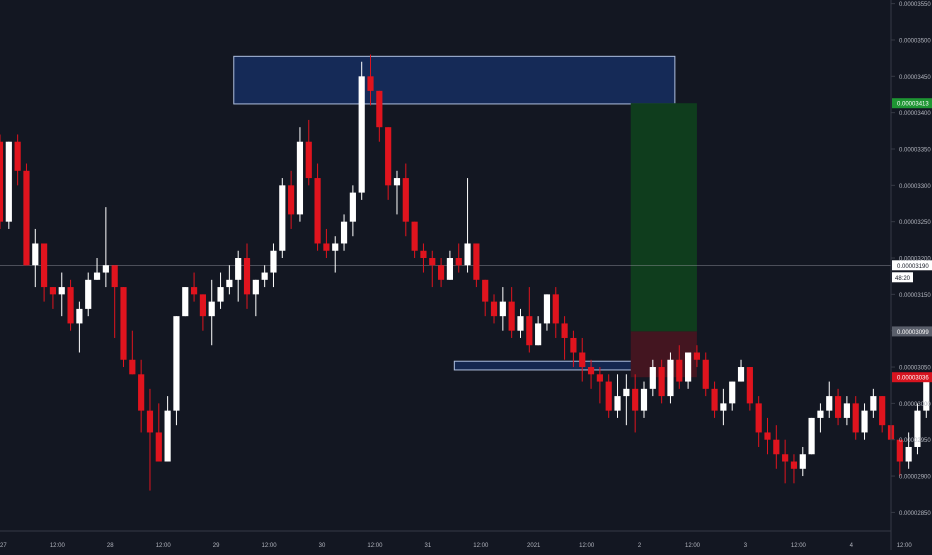 This screenshot has width=932, height=555. What do you see at coordinates (663, 217) in the screenshot?
I see `target-zone` at bounding box center [663, 217].